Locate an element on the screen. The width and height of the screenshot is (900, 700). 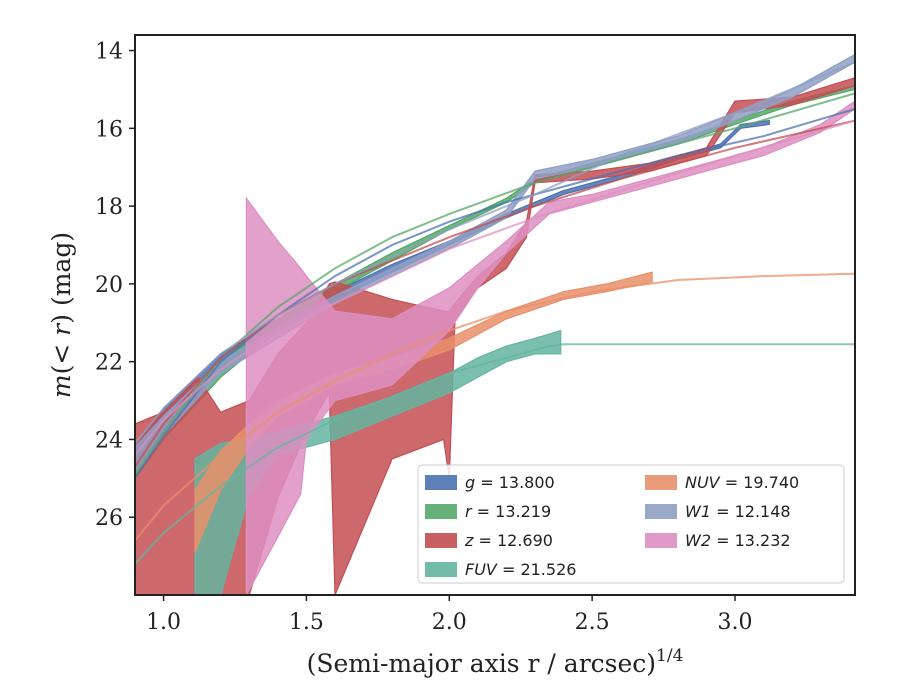
legend-swatch-NUV is located at coordinates (661, 482).